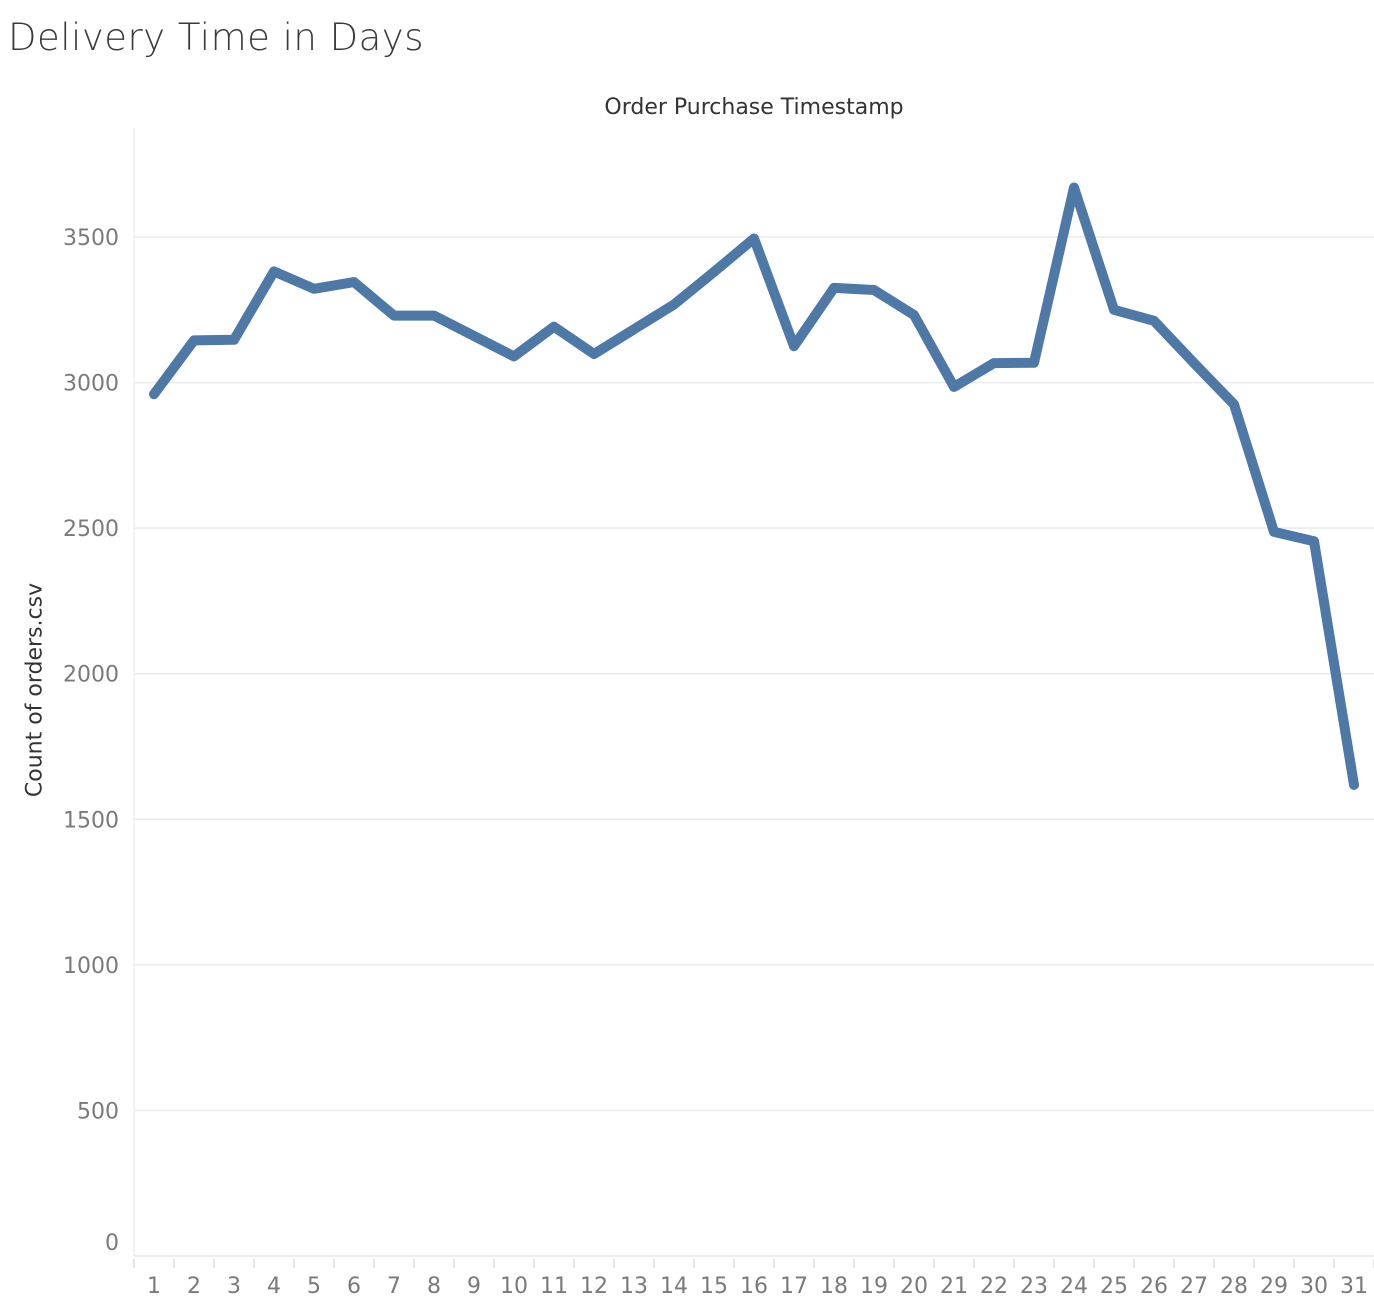  I want to click on x-tick-label: 30, so click(1314, 1286).